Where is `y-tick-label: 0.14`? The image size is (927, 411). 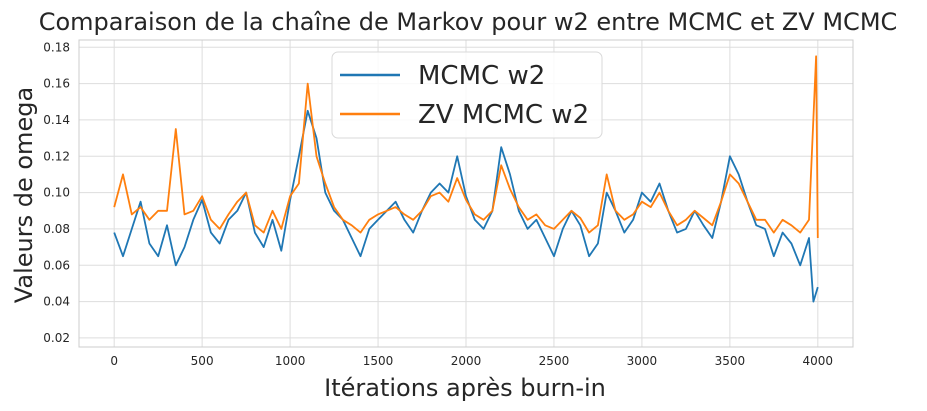 y-tick-label: 0.14 is located at coordinates (56, 120).